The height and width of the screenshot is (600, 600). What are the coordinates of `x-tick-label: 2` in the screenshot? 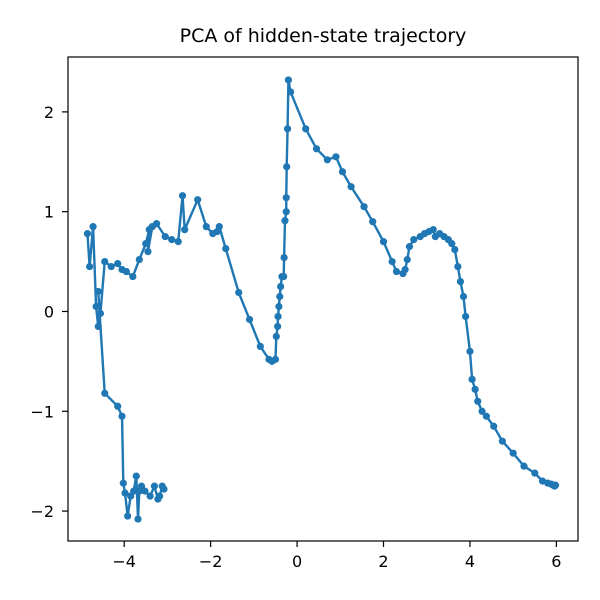 It's located at (383, 561).